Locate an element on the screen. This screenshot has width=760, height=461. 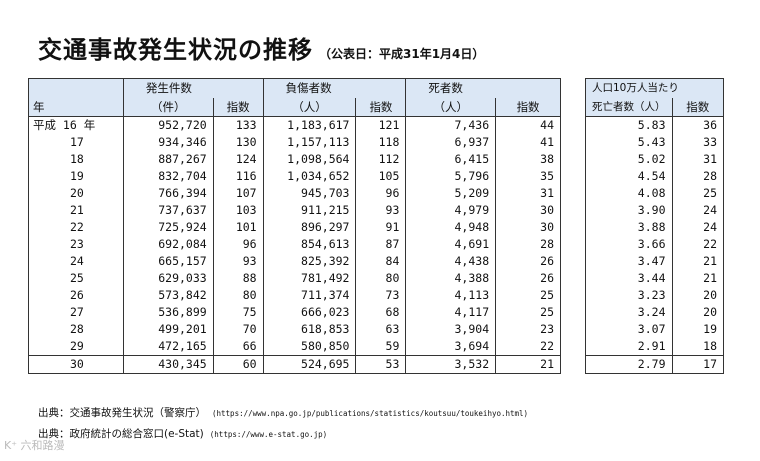
cell-injured-index: 96 is located at coordinates (381, 193).